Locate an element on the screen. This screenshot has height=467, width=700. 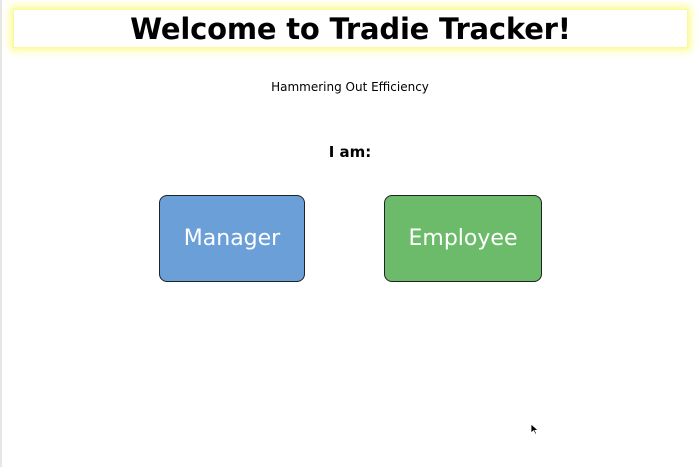
manager-button-label: Manager is located at coordinates (232, 238).